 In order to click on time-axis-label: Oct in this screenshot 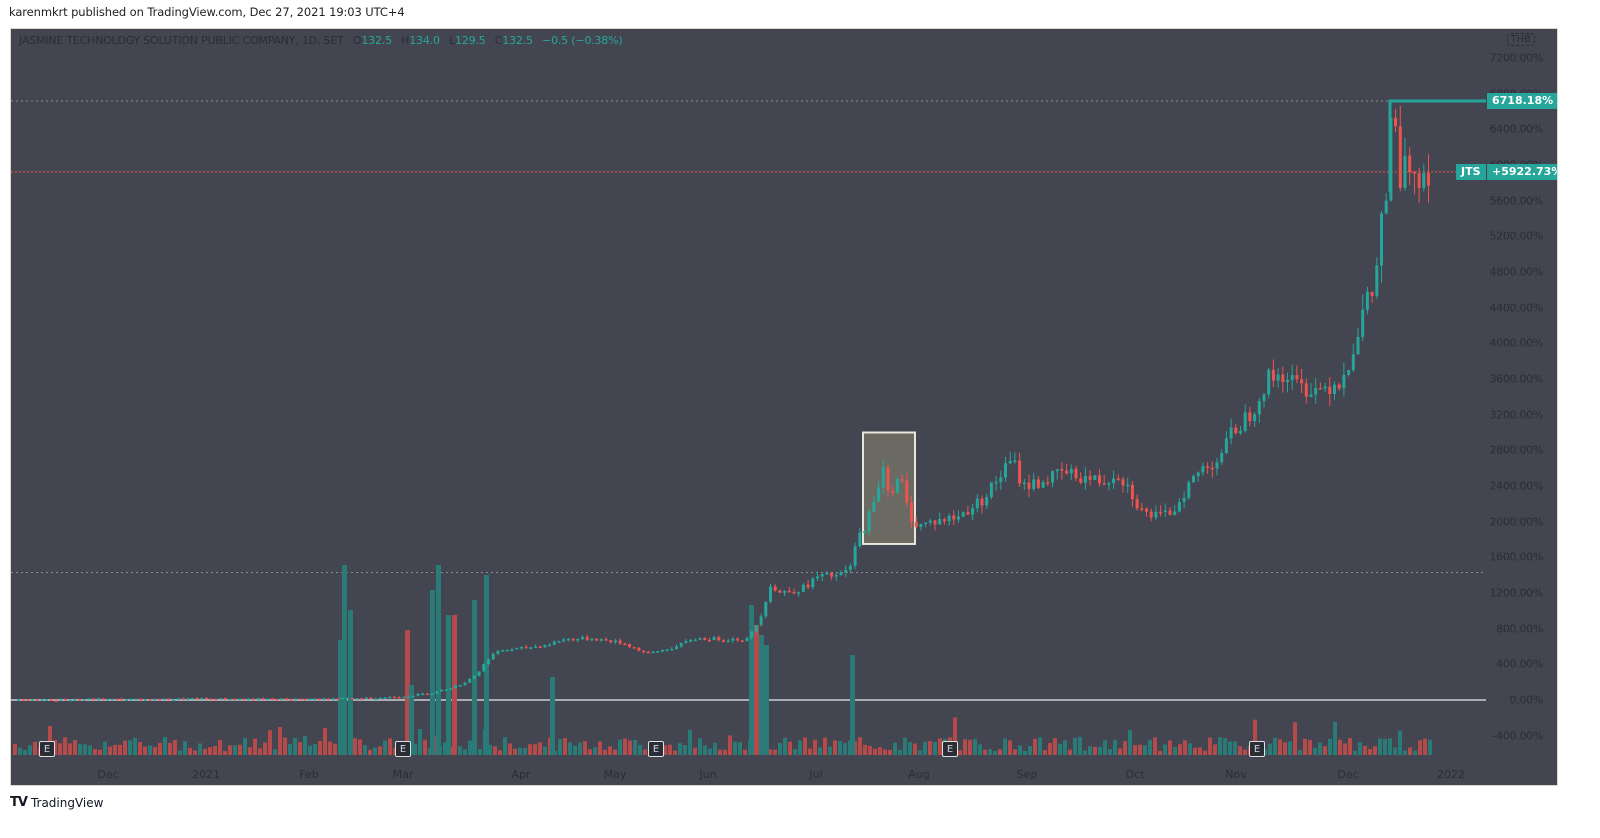, I will do `click(1135, 774)`.